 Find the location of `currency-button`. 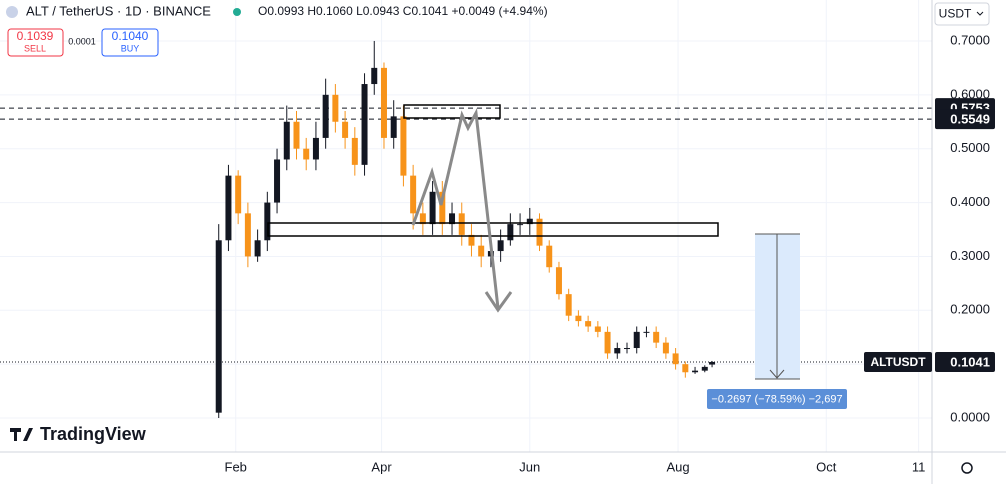

currency-button is located at coordinates (962, 14).